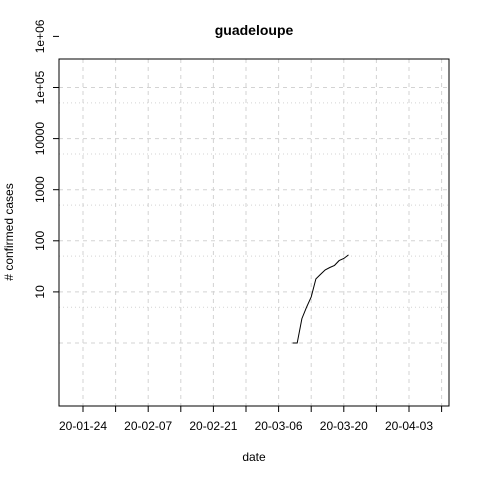 The width and height of the screenshot is (480, 480). What do you see at coordinates (409, 426) in the screenshot?
I see `x-tick-label: 20-04-03` at bounding box center [409, 426].